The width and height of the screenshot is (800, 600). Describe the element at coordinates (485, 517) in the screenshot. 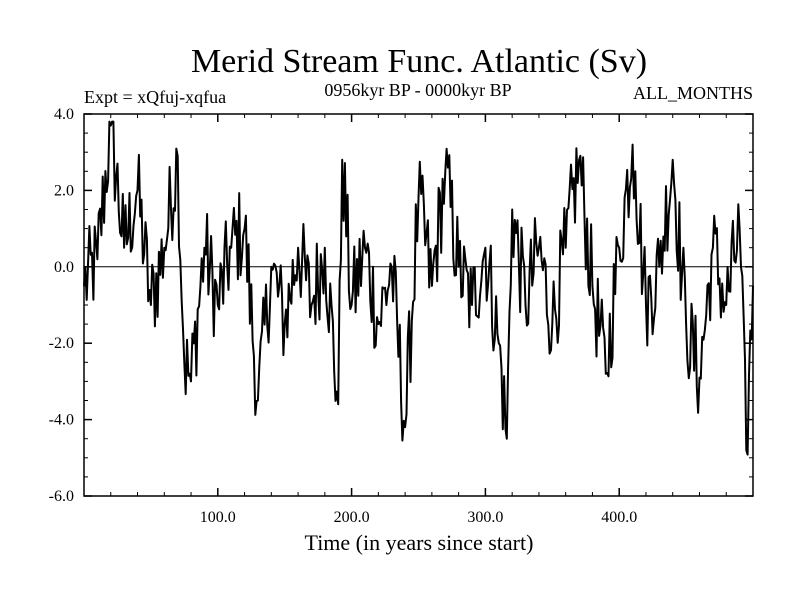

I see `x-tick-label: 300.0` at that location.